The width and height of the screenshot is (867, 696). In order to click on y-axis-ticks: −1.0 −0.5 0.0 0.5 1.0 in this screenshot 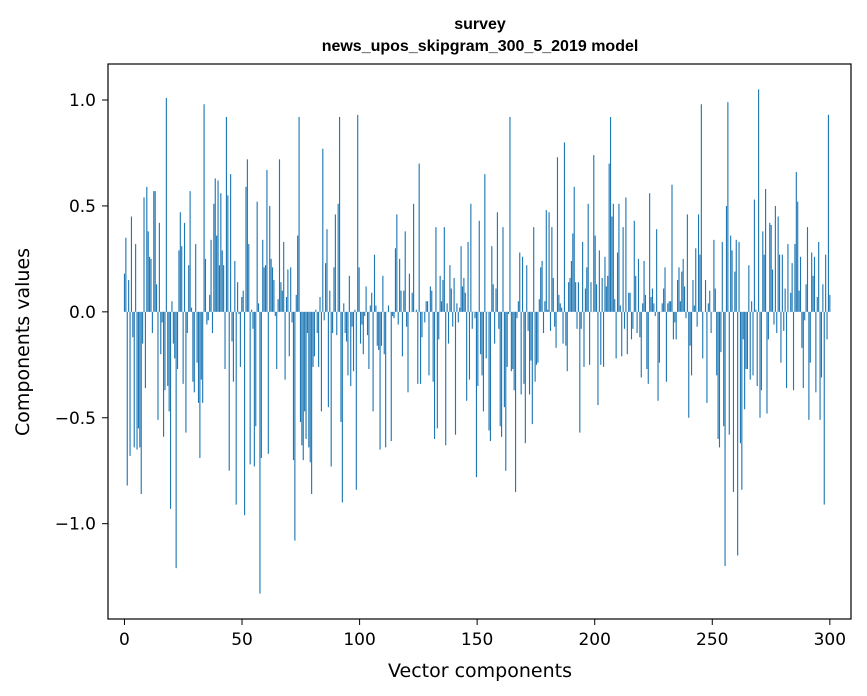, I will do `click(81, 313)`.